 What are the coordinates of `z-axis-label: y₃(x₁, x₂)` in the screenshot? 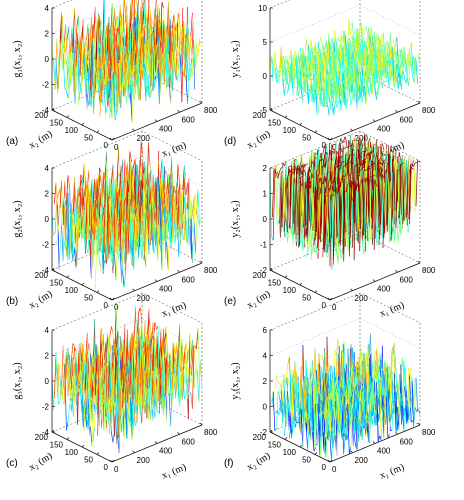 It's located at (235, 380).